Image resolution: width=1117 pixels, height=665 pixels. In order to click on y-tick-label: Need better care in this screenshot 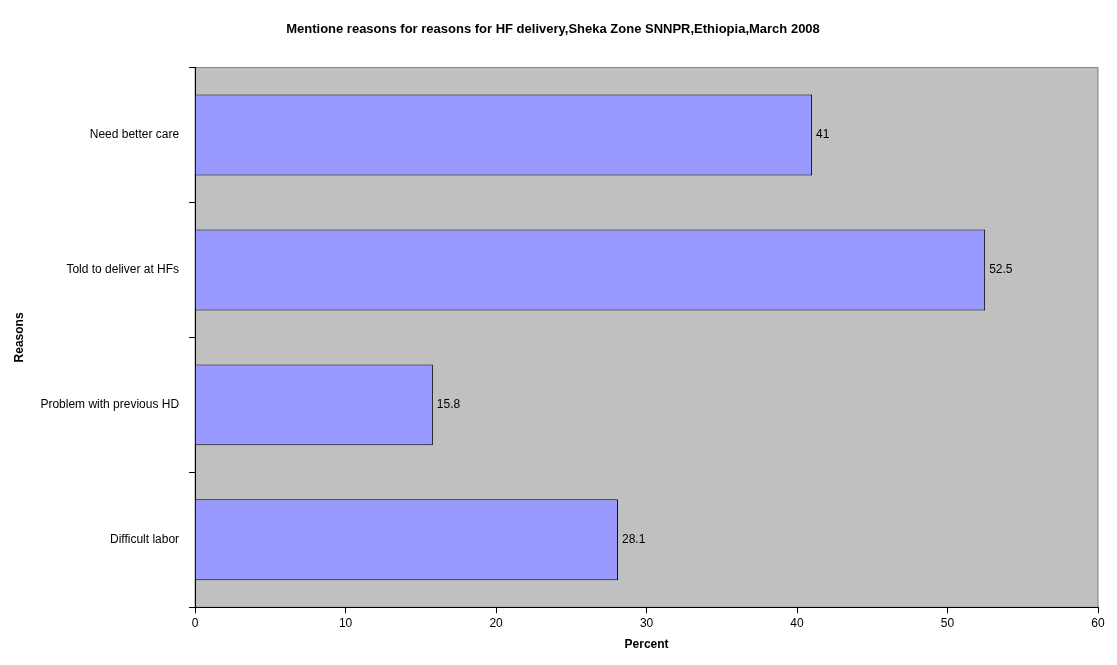, I will do `click(134, 134)`.